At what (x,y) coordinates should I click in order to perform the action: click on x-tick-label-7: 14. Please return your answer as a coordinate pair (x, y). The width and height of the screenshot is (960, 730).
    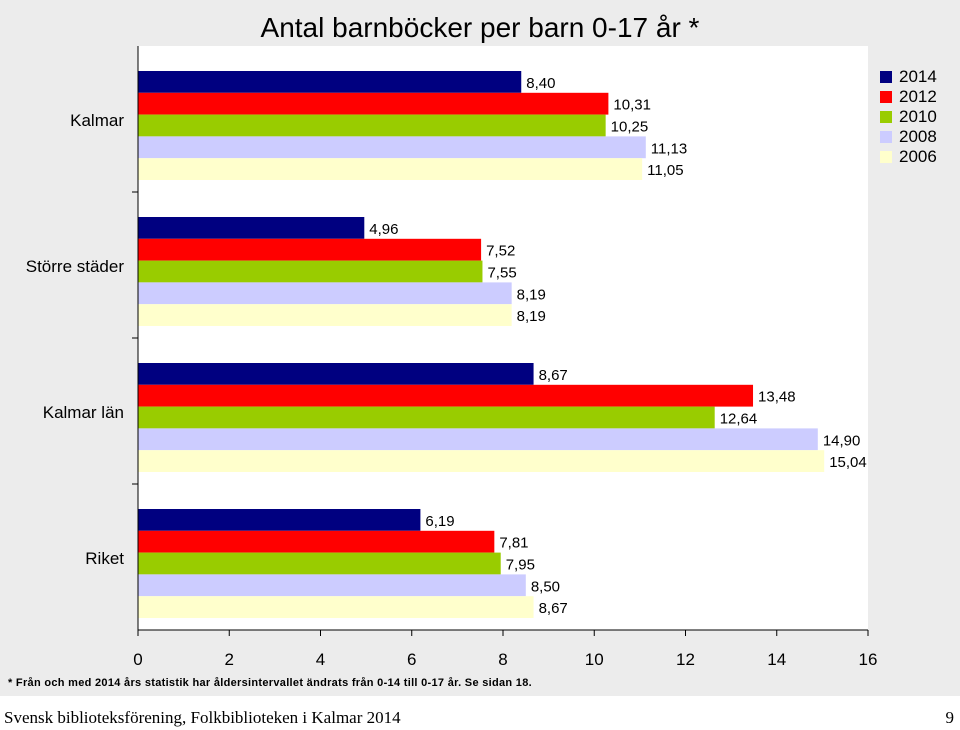
    Looking at the image, I should click on (776, 659).